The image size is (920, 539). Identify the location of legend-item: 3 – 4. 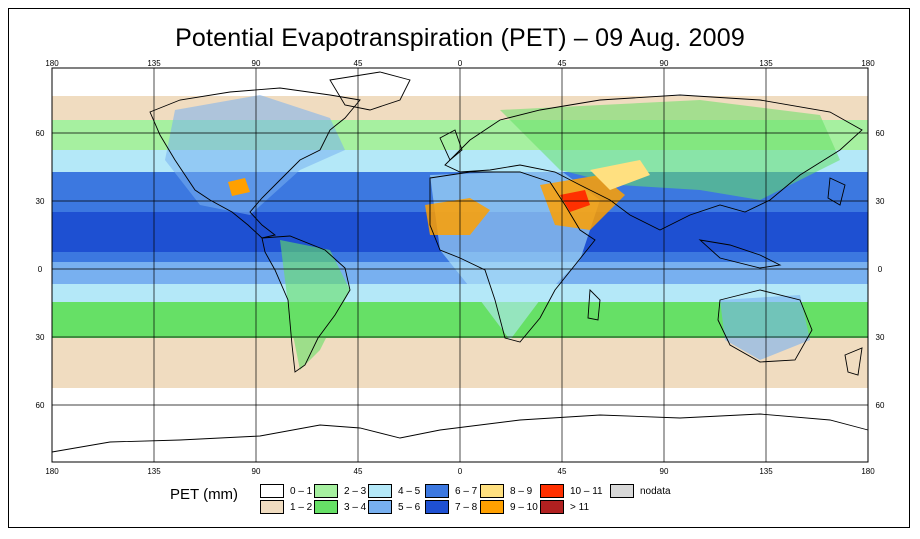
(340, 507).